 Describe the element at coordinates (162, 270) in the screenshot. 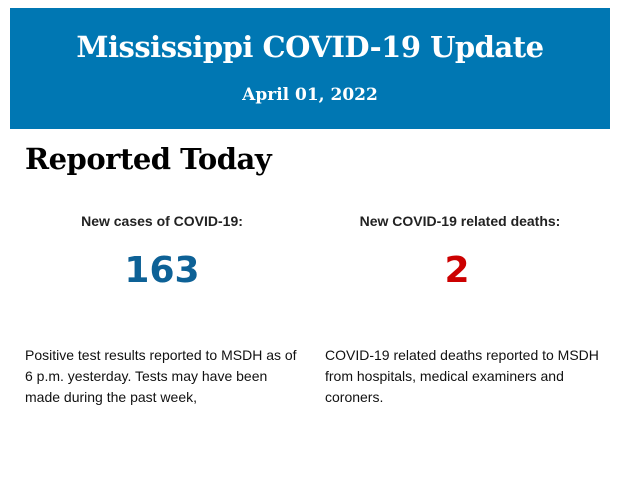

I see `cases-value: 163` at that location.